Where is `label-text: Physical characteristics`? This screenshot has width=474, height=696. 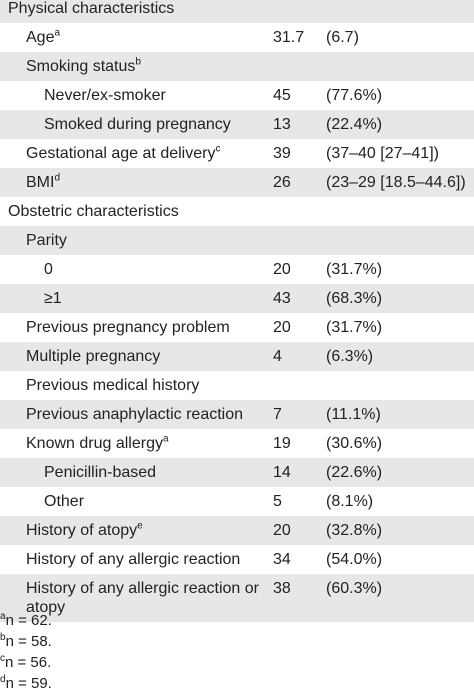
label-text: Physical characteristics is located at coordinates (91, 8).